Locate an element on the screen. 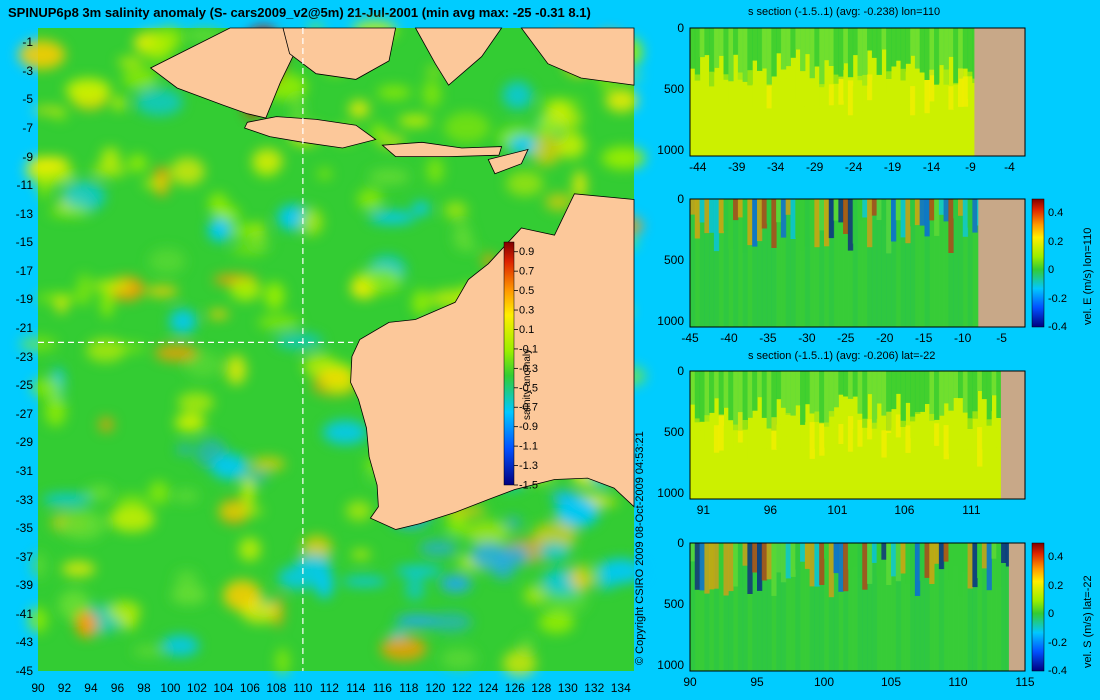 The image size is (1100, 700). section-frame is located at coordinates (857, 263).